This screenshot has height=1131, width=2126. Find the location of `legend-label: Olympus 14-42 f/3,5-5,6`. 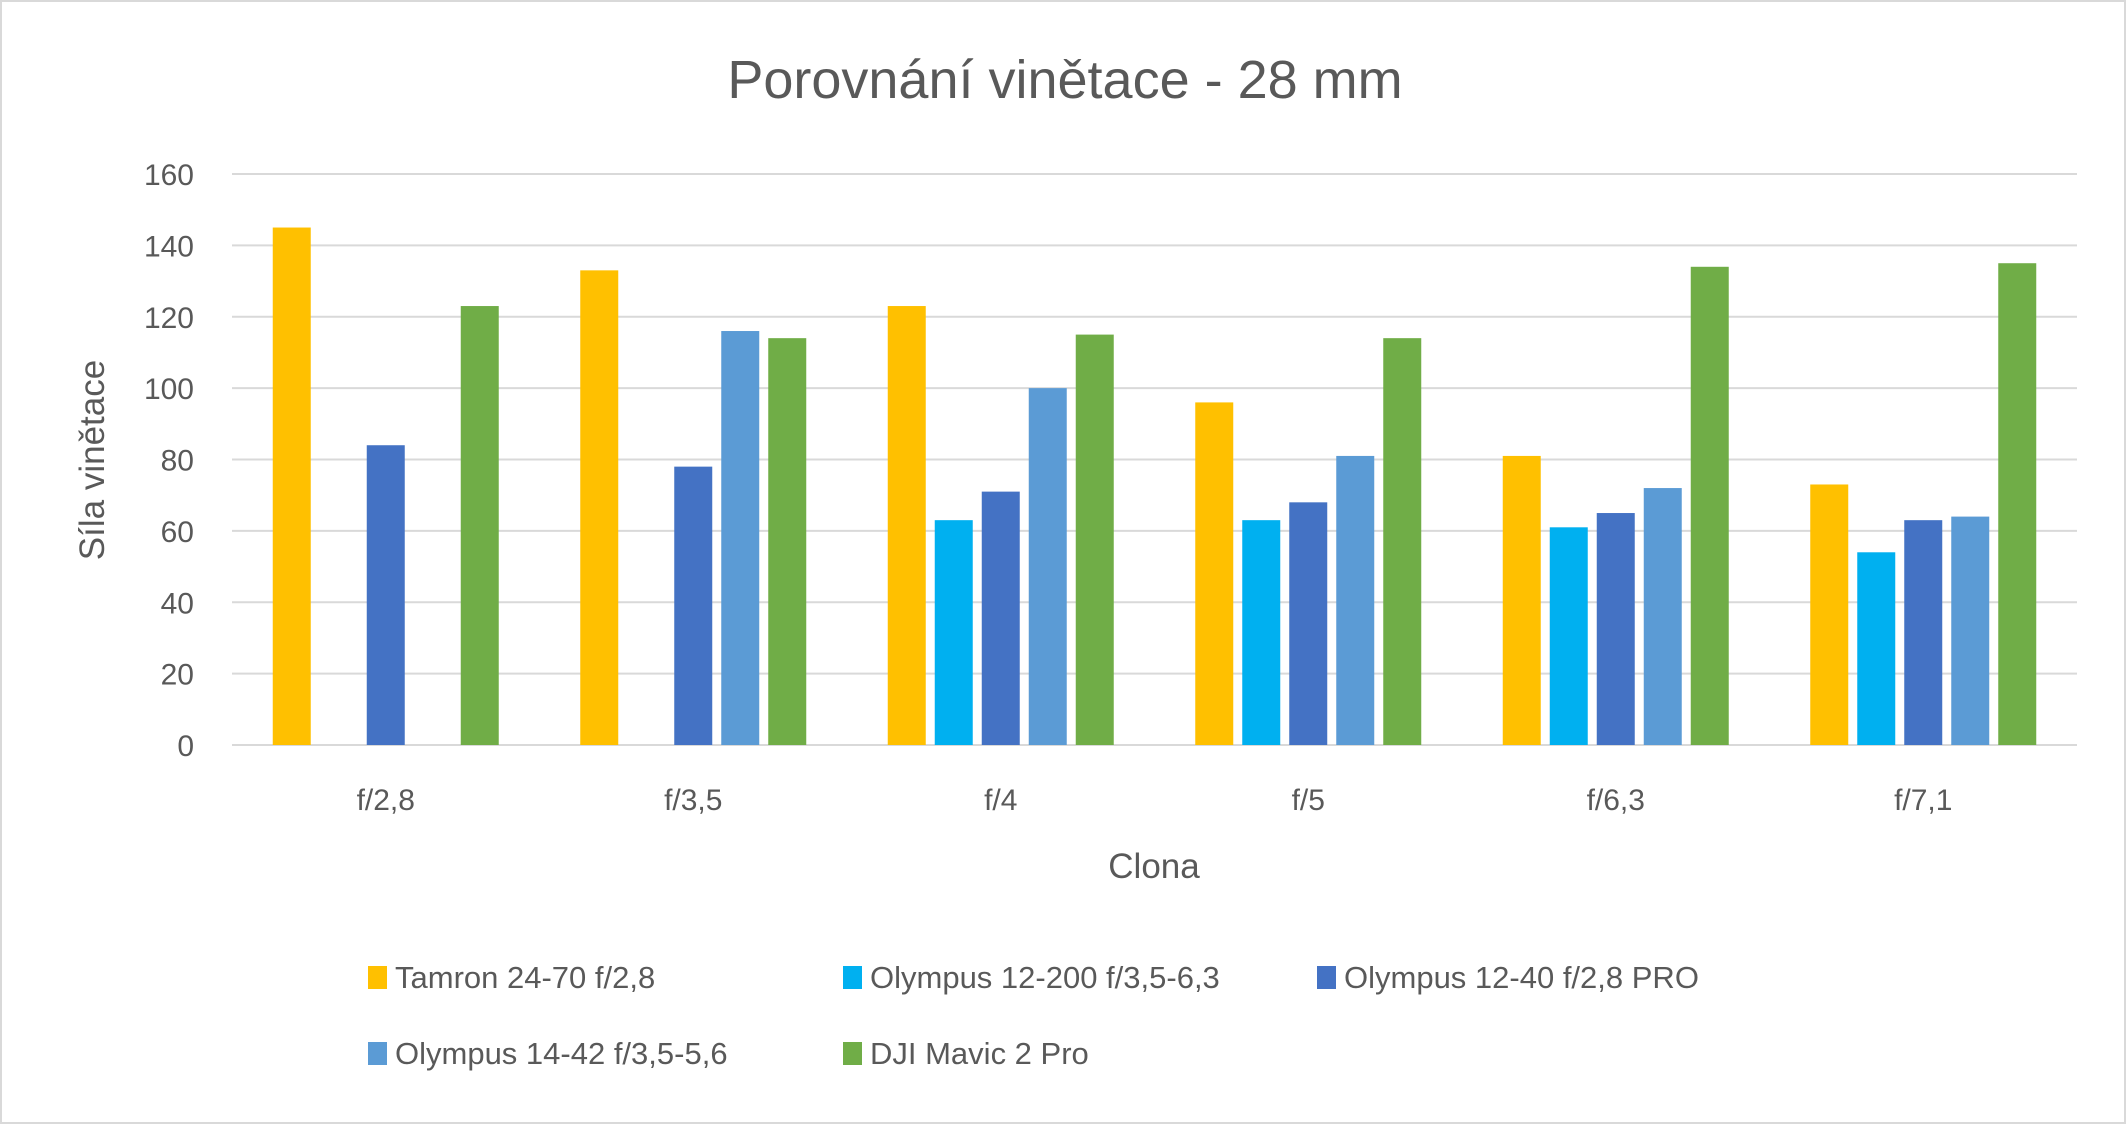

legend-label: Olympus 14-42 f/3,5-5,6 is located at coordinates (561, 1053).